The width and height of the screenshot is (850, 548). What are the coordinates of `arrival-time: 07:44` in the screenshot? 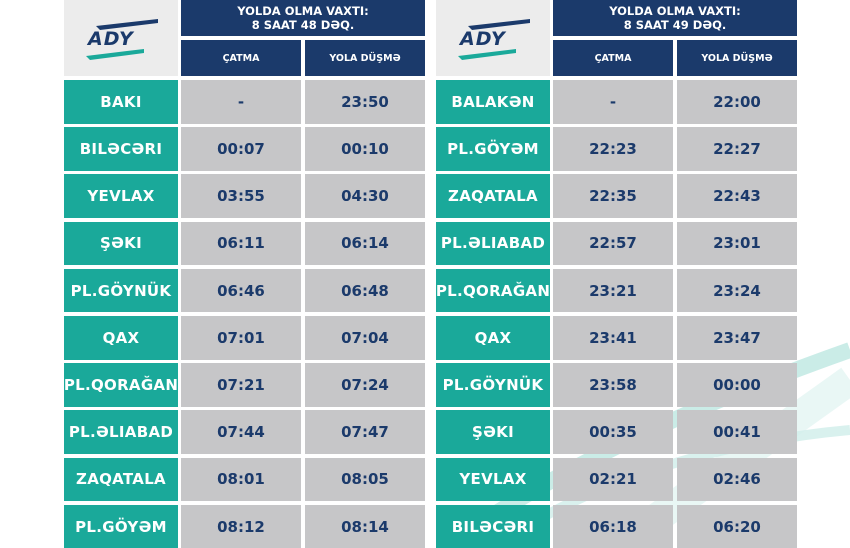 It's located at (241, 432).